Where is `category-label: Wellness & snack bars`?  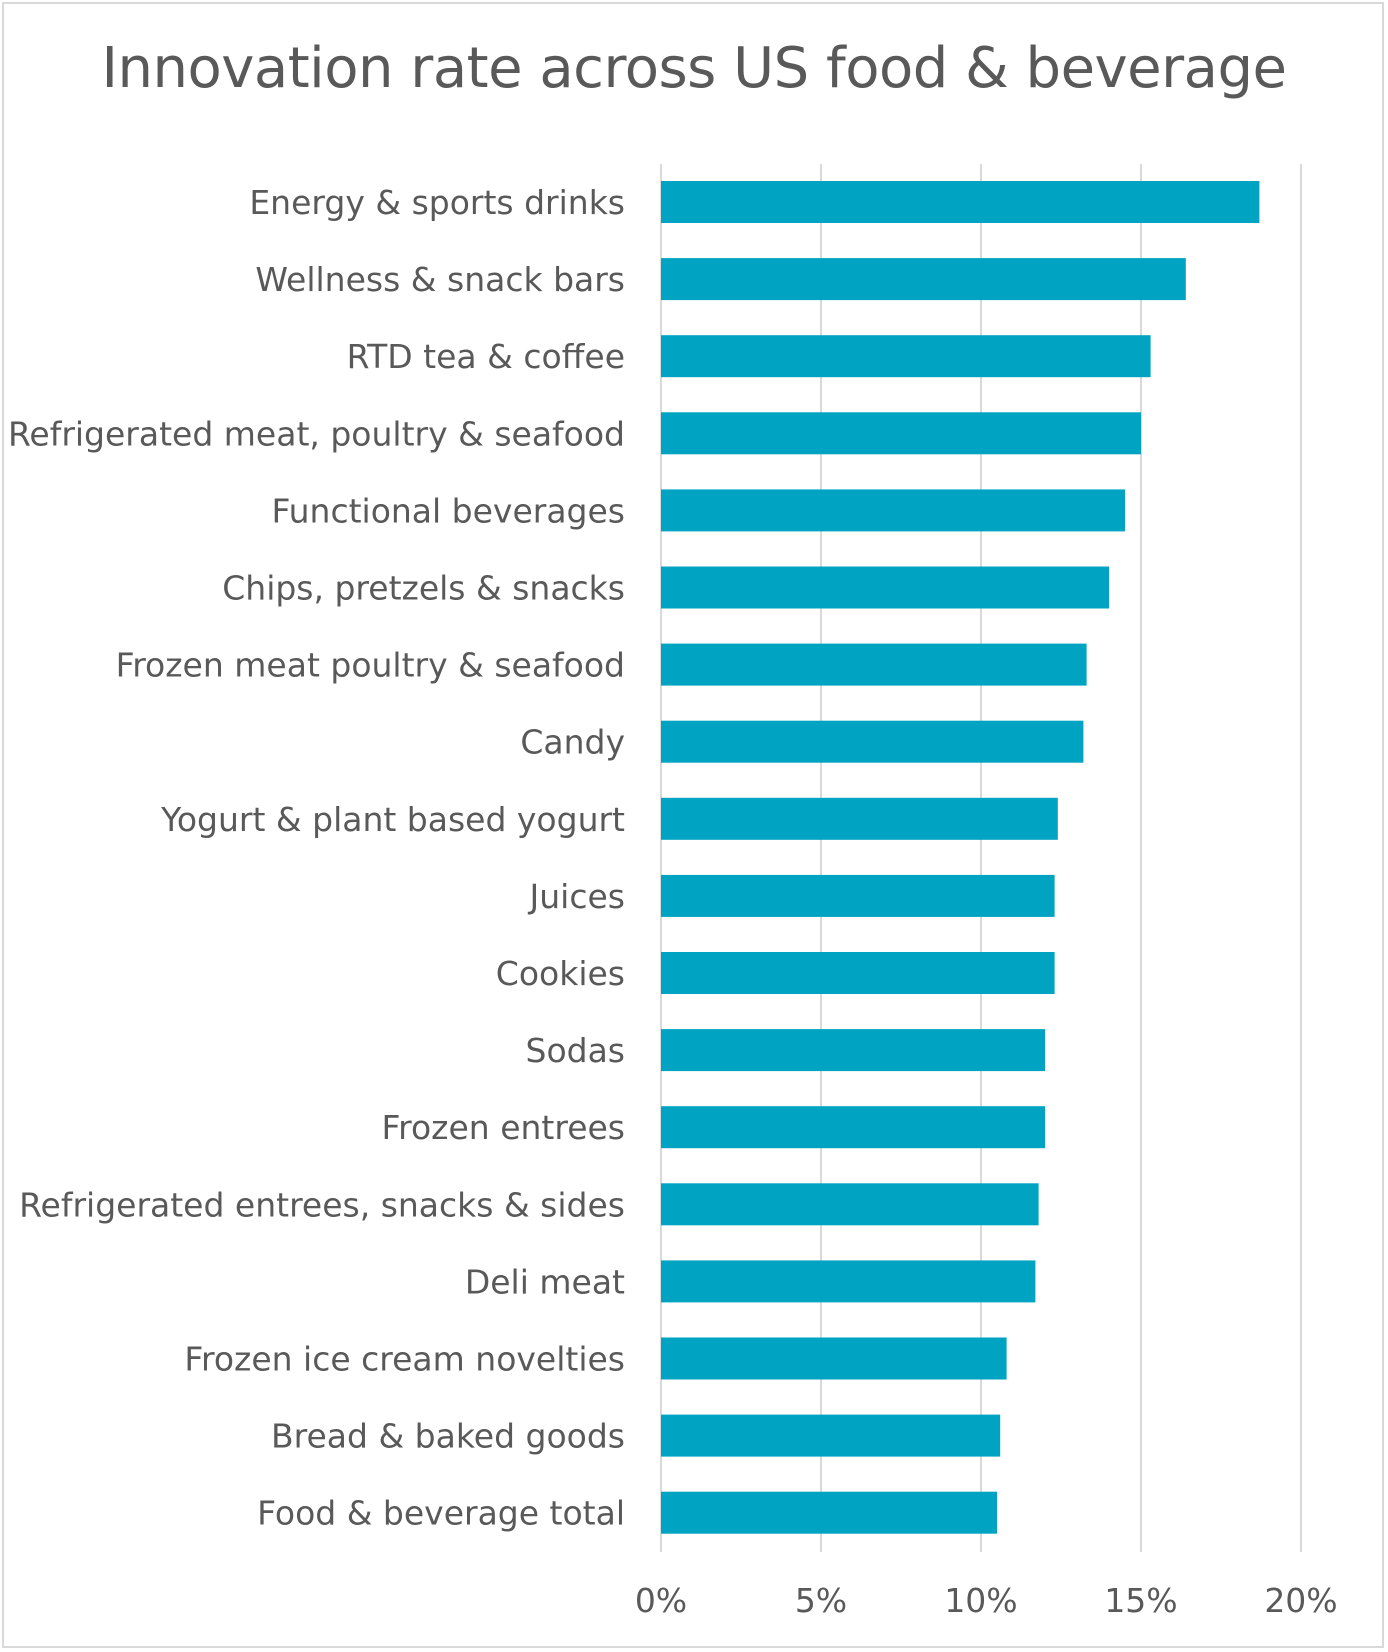 category-label: Wellness & snack bars is located at coordinates (440, 279).